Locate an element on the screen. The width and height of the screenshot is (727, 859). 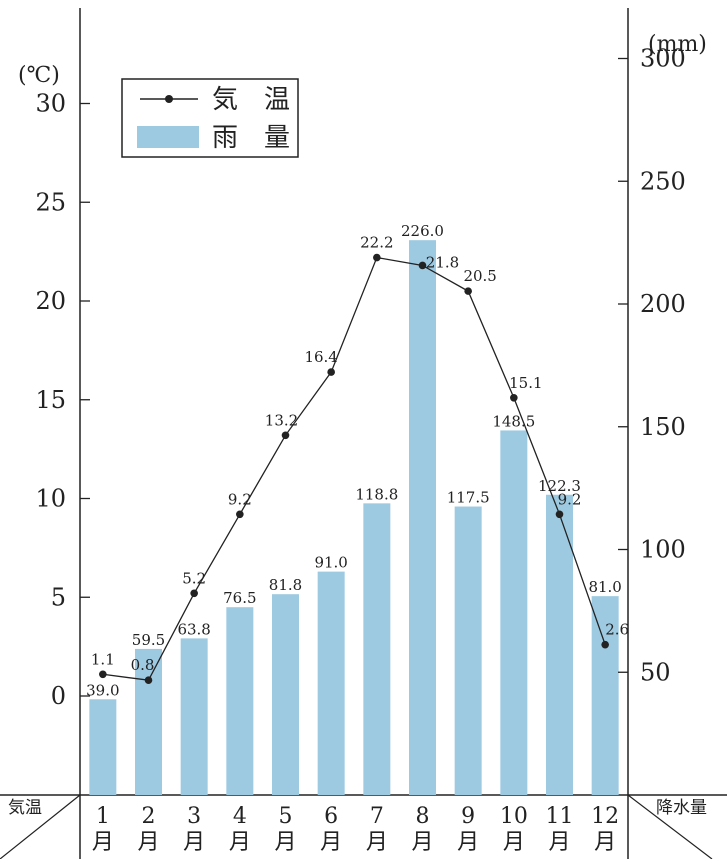
month-tick-label: 10 月 is located at coordinates (514, 829).